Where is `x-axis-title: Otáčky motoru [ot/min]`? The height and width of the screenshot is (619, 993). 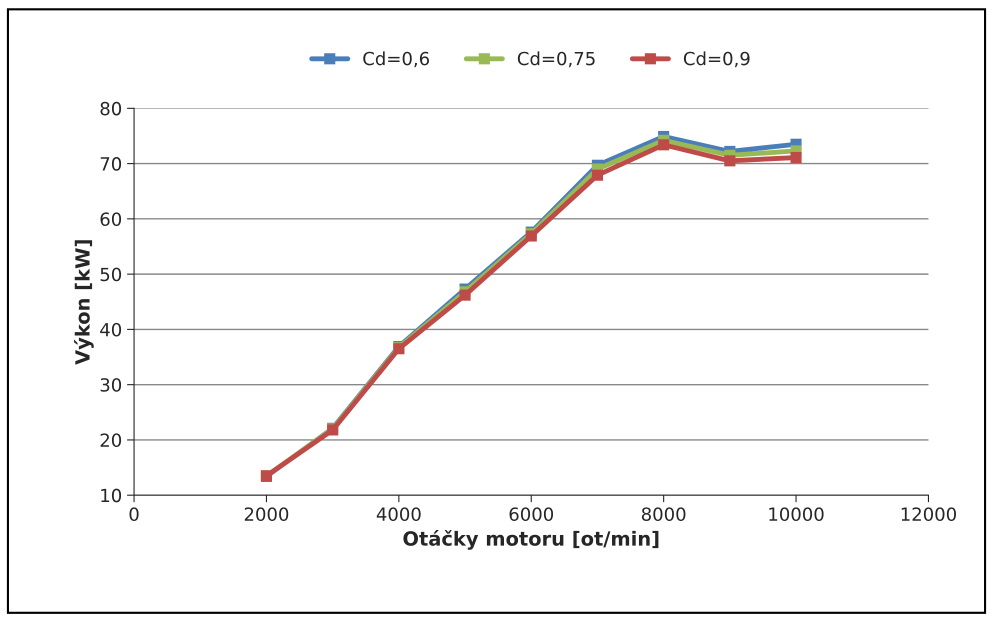
x-axis-title: Otáčky motoru [ot/min] is located at coordinates (530, 540).